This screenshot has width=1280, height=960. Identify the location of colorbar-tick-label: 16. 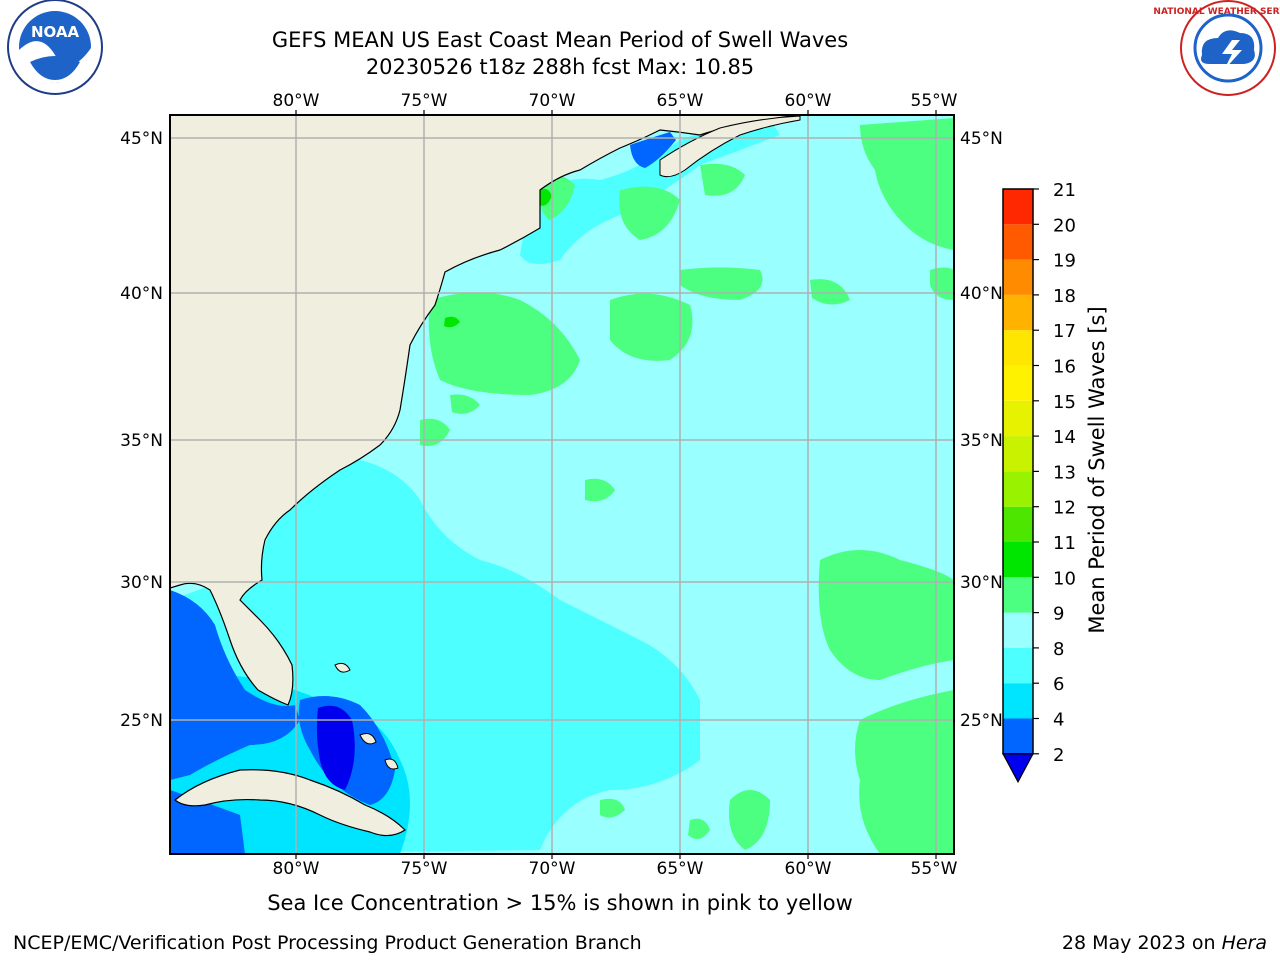
(1064, 367).